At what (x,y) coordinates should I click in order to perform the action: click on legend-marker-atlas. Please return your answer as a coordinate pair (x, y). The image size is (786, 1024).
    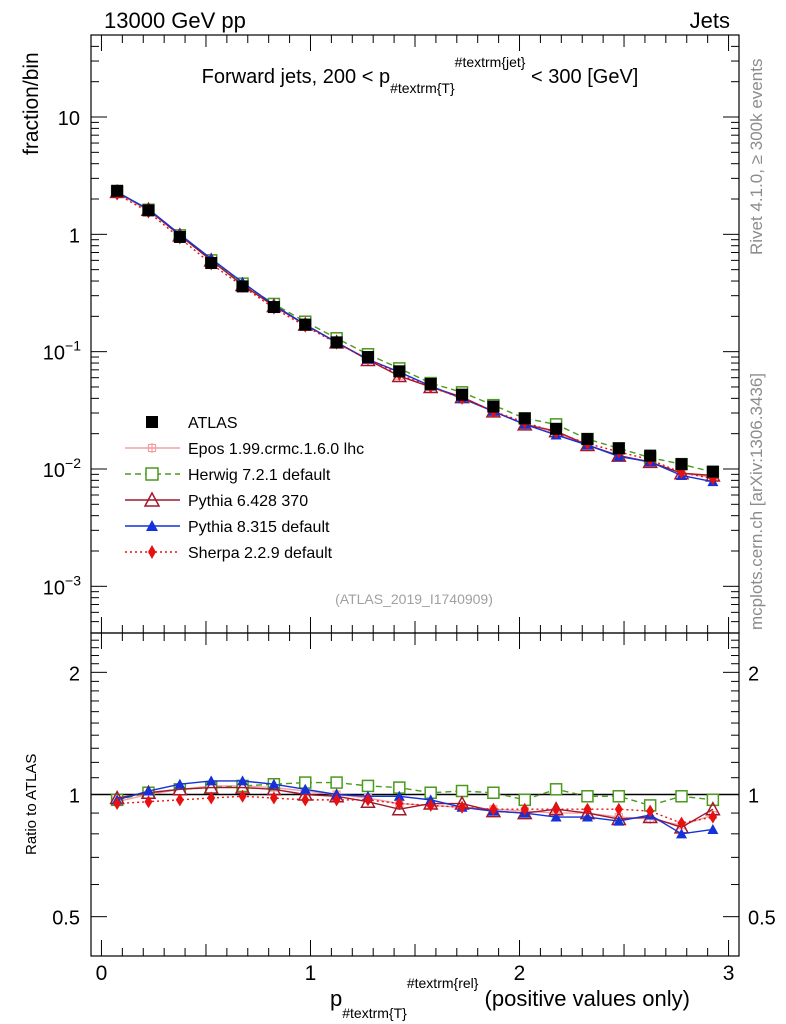
    Looking at the image, I should click on (152, 422).